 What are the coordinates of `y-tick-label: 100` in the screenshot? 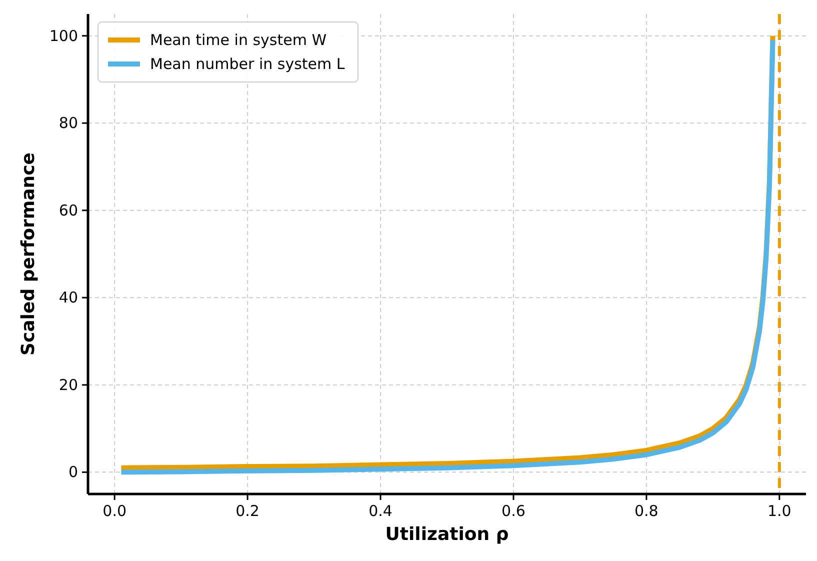 It's located at (63, 35).